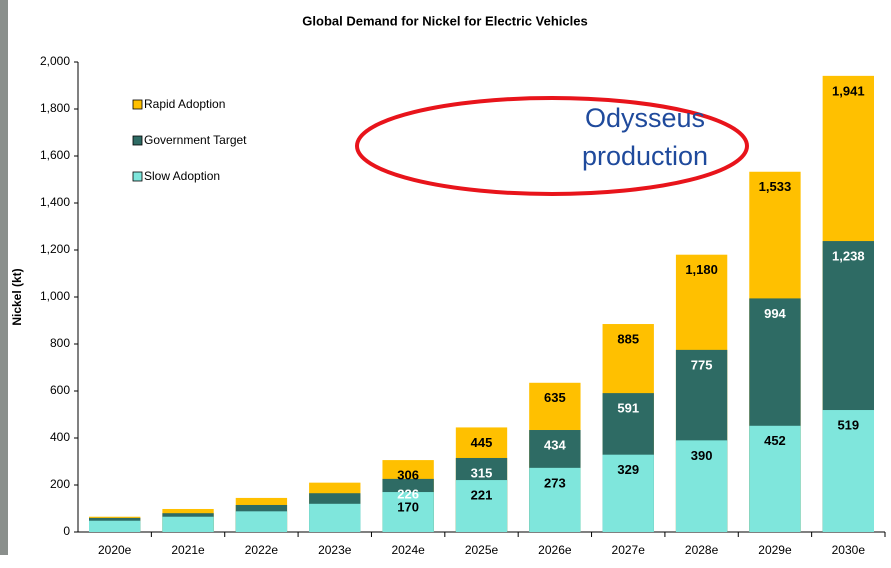 Image resolution: width=891 pixels, height=568 pixels. I want to click on value-label: 1,941, so click(848, 90).